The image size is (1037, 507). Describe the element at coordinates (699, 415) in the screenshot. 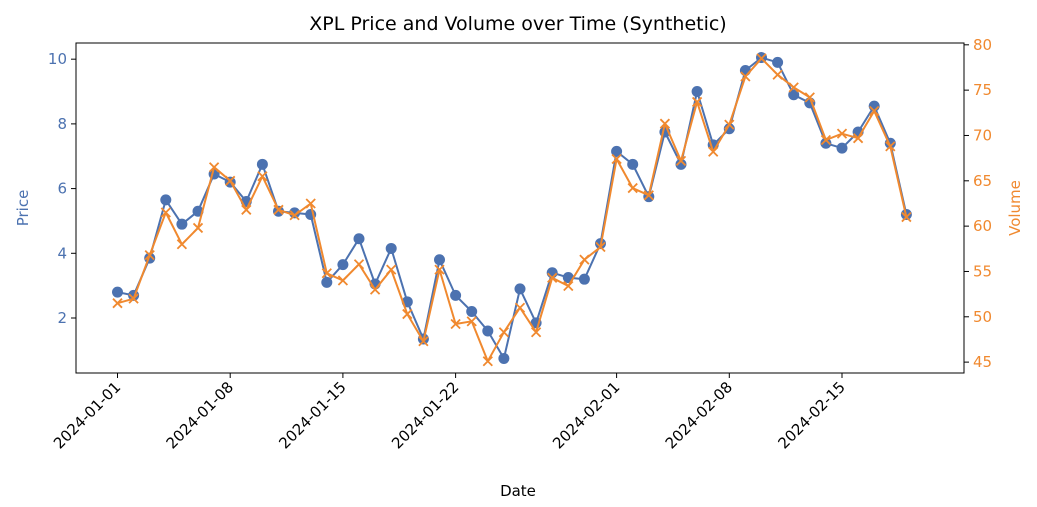

I see `x-tick-label: 2024-02-08` at that location.